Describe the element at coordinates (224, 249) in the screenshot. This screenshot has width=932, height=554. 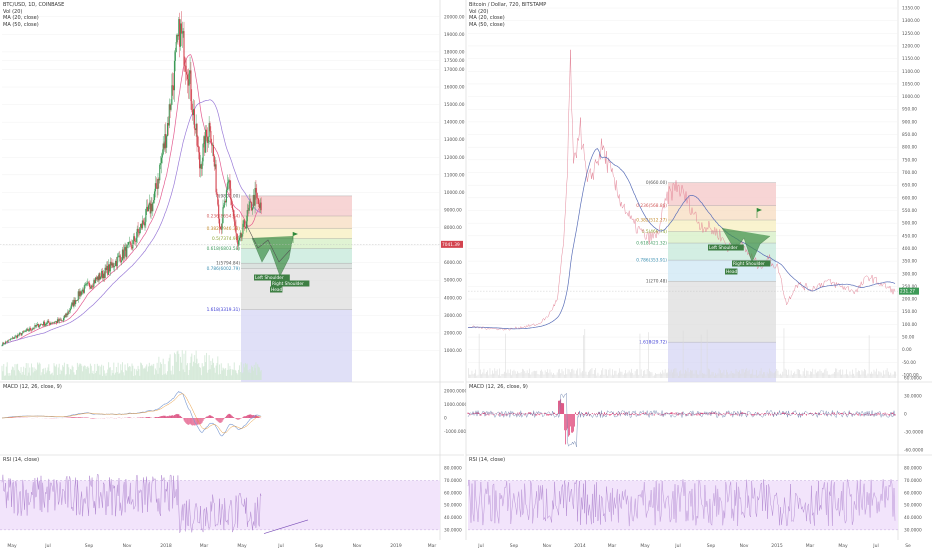
I see `left-fib-label: 0.618(6803.58)` at that location.